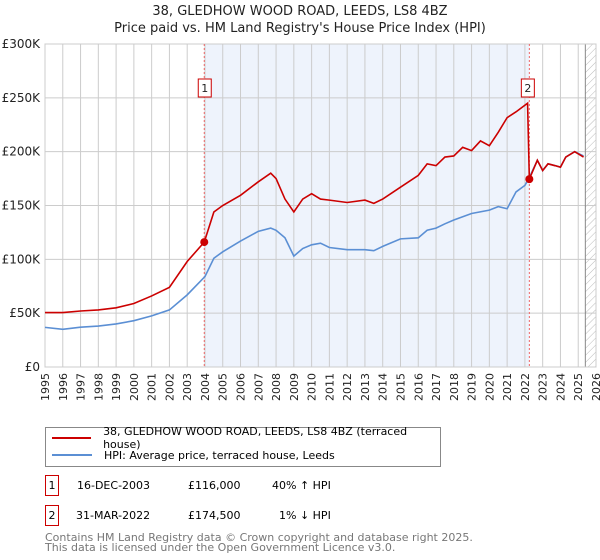 The height and width of the screenshot is (560, 600). Describe the element at coordinates (187, 387) in the screenshot. I see `x-tick-label: 2003` at that location.